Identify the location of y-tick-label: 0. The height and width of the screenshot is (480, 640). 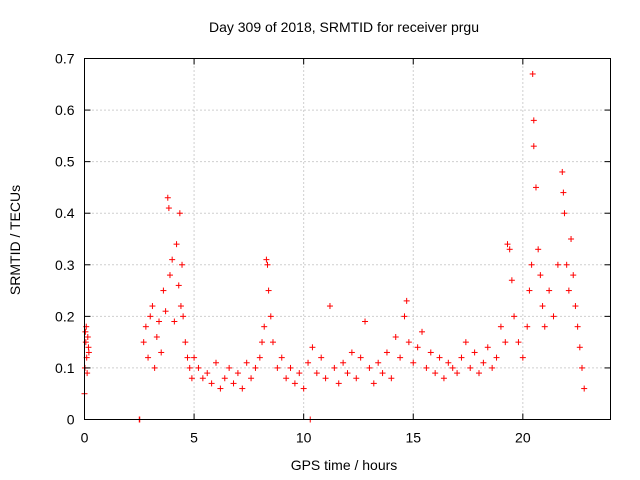
(71, 420).